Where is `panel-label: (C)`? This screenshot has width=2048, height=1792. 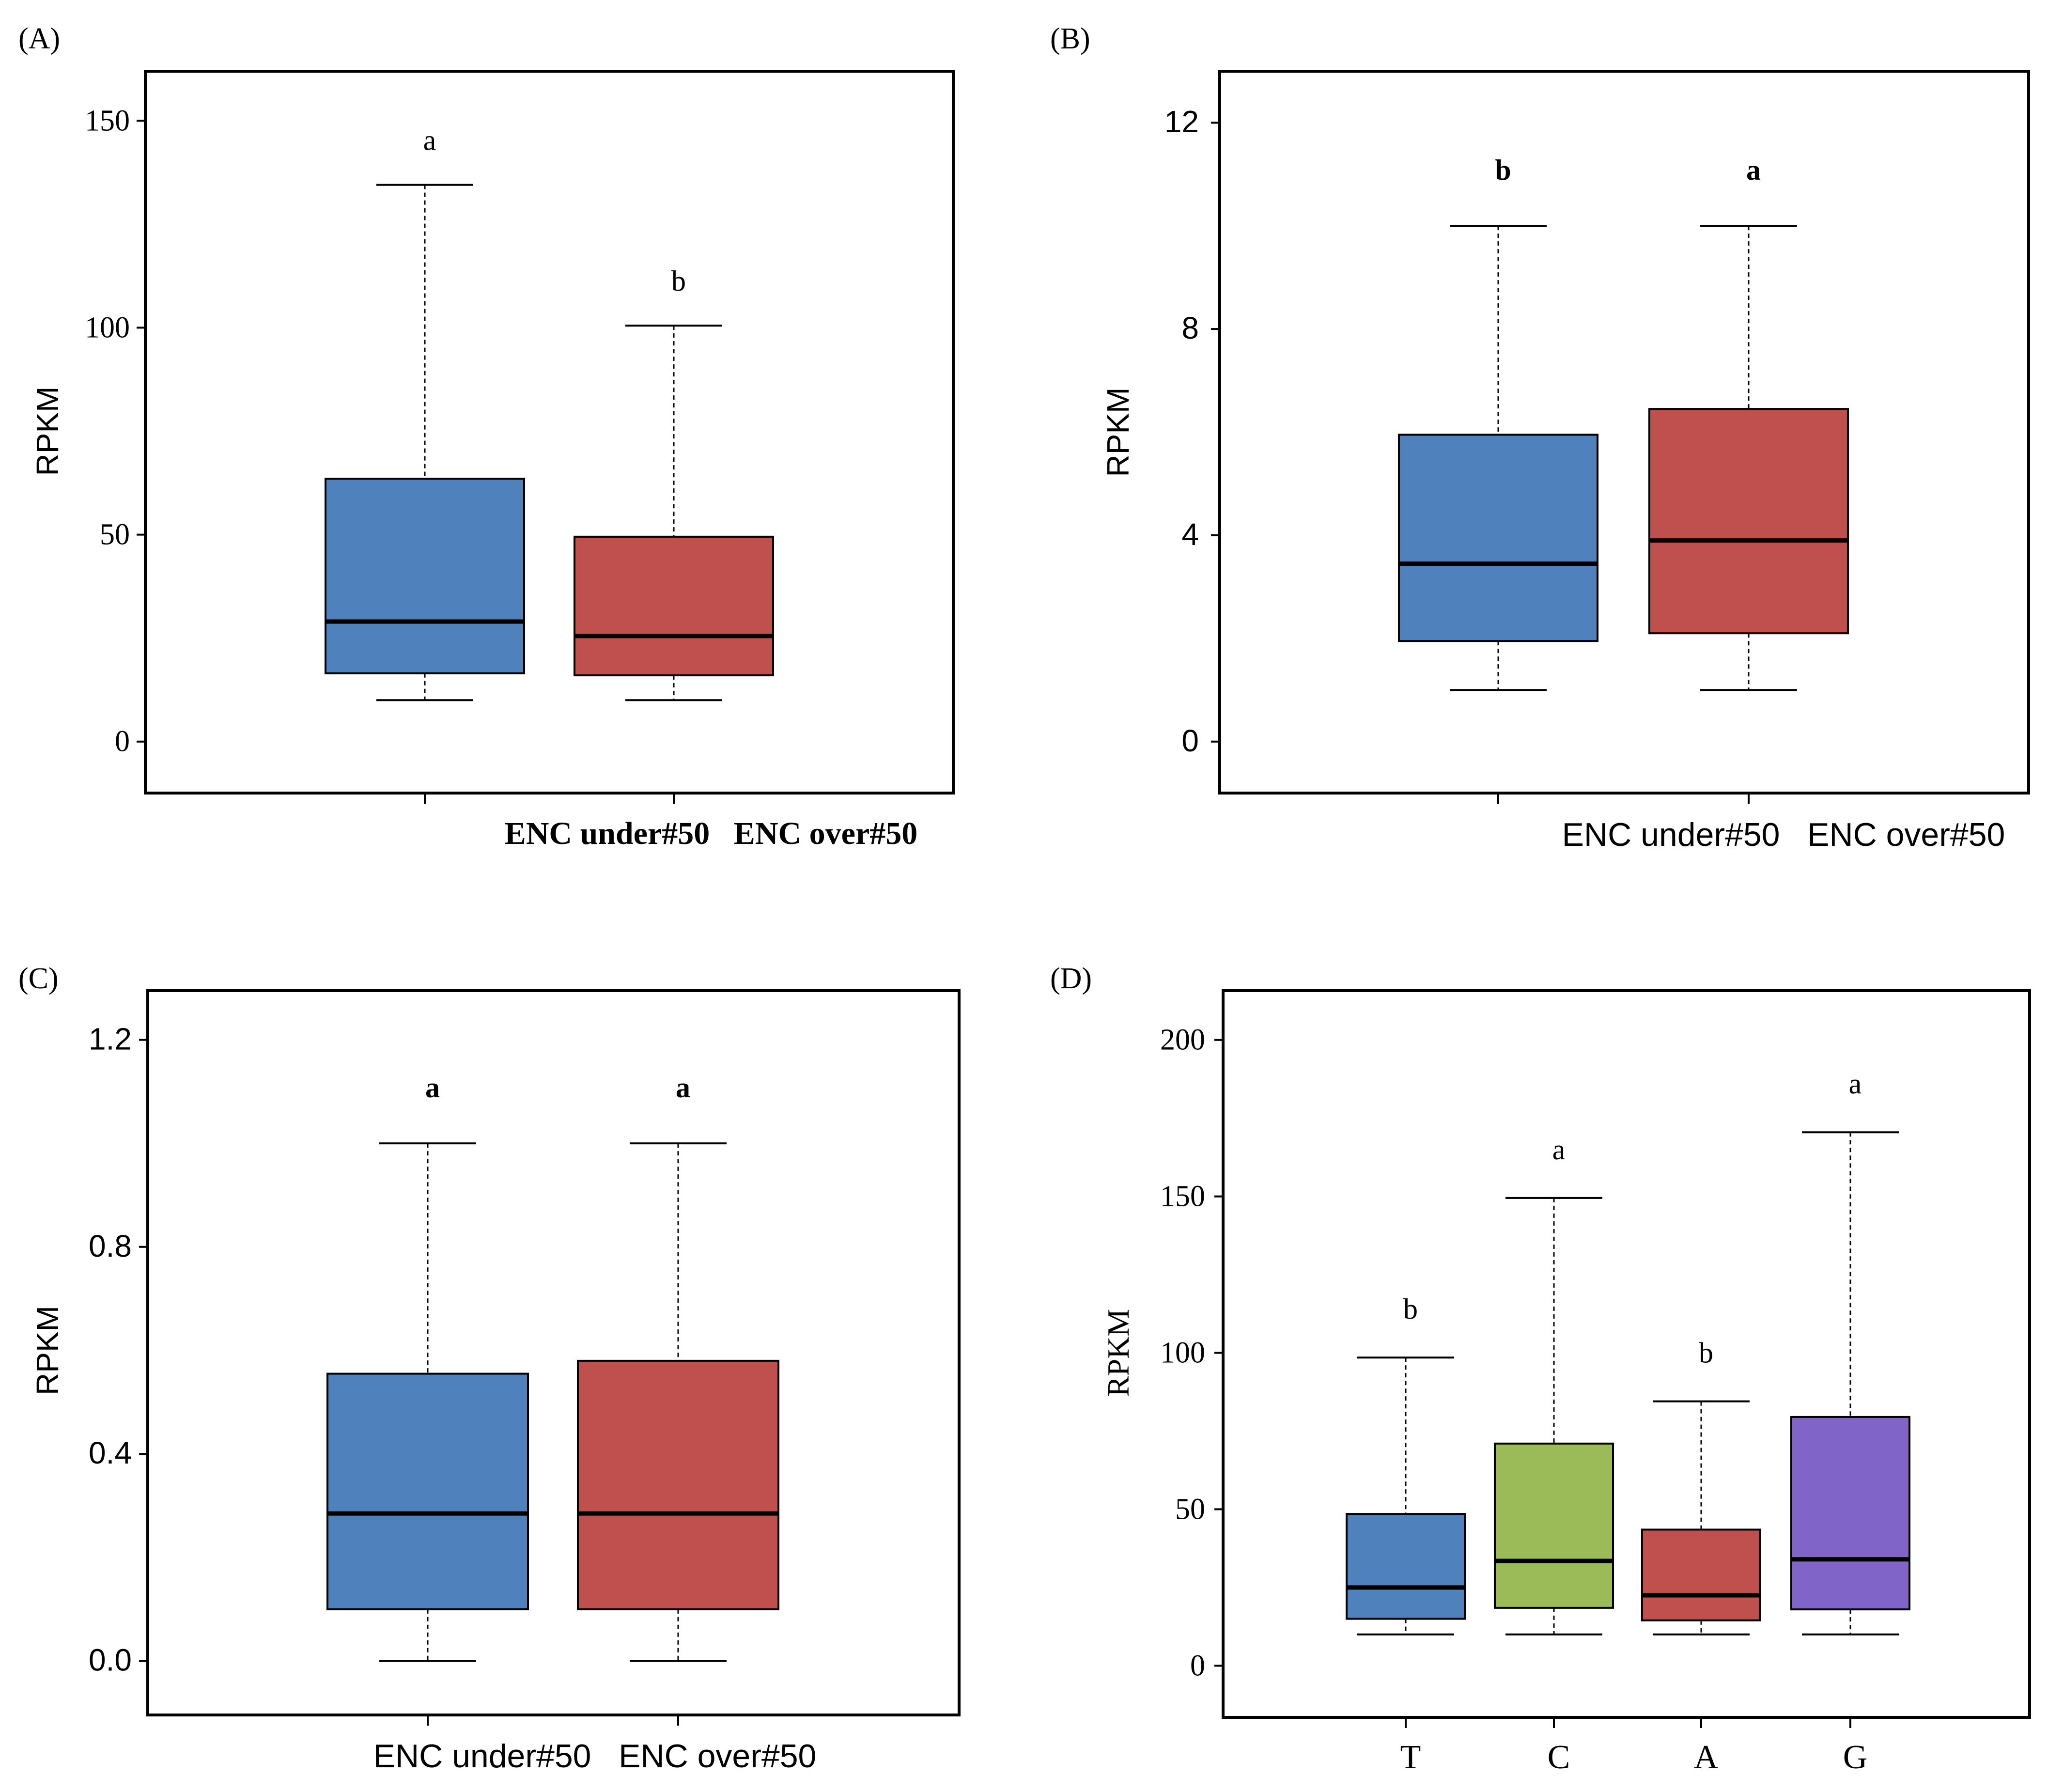 panel-label: (C) is located at coordinates (38, 979).